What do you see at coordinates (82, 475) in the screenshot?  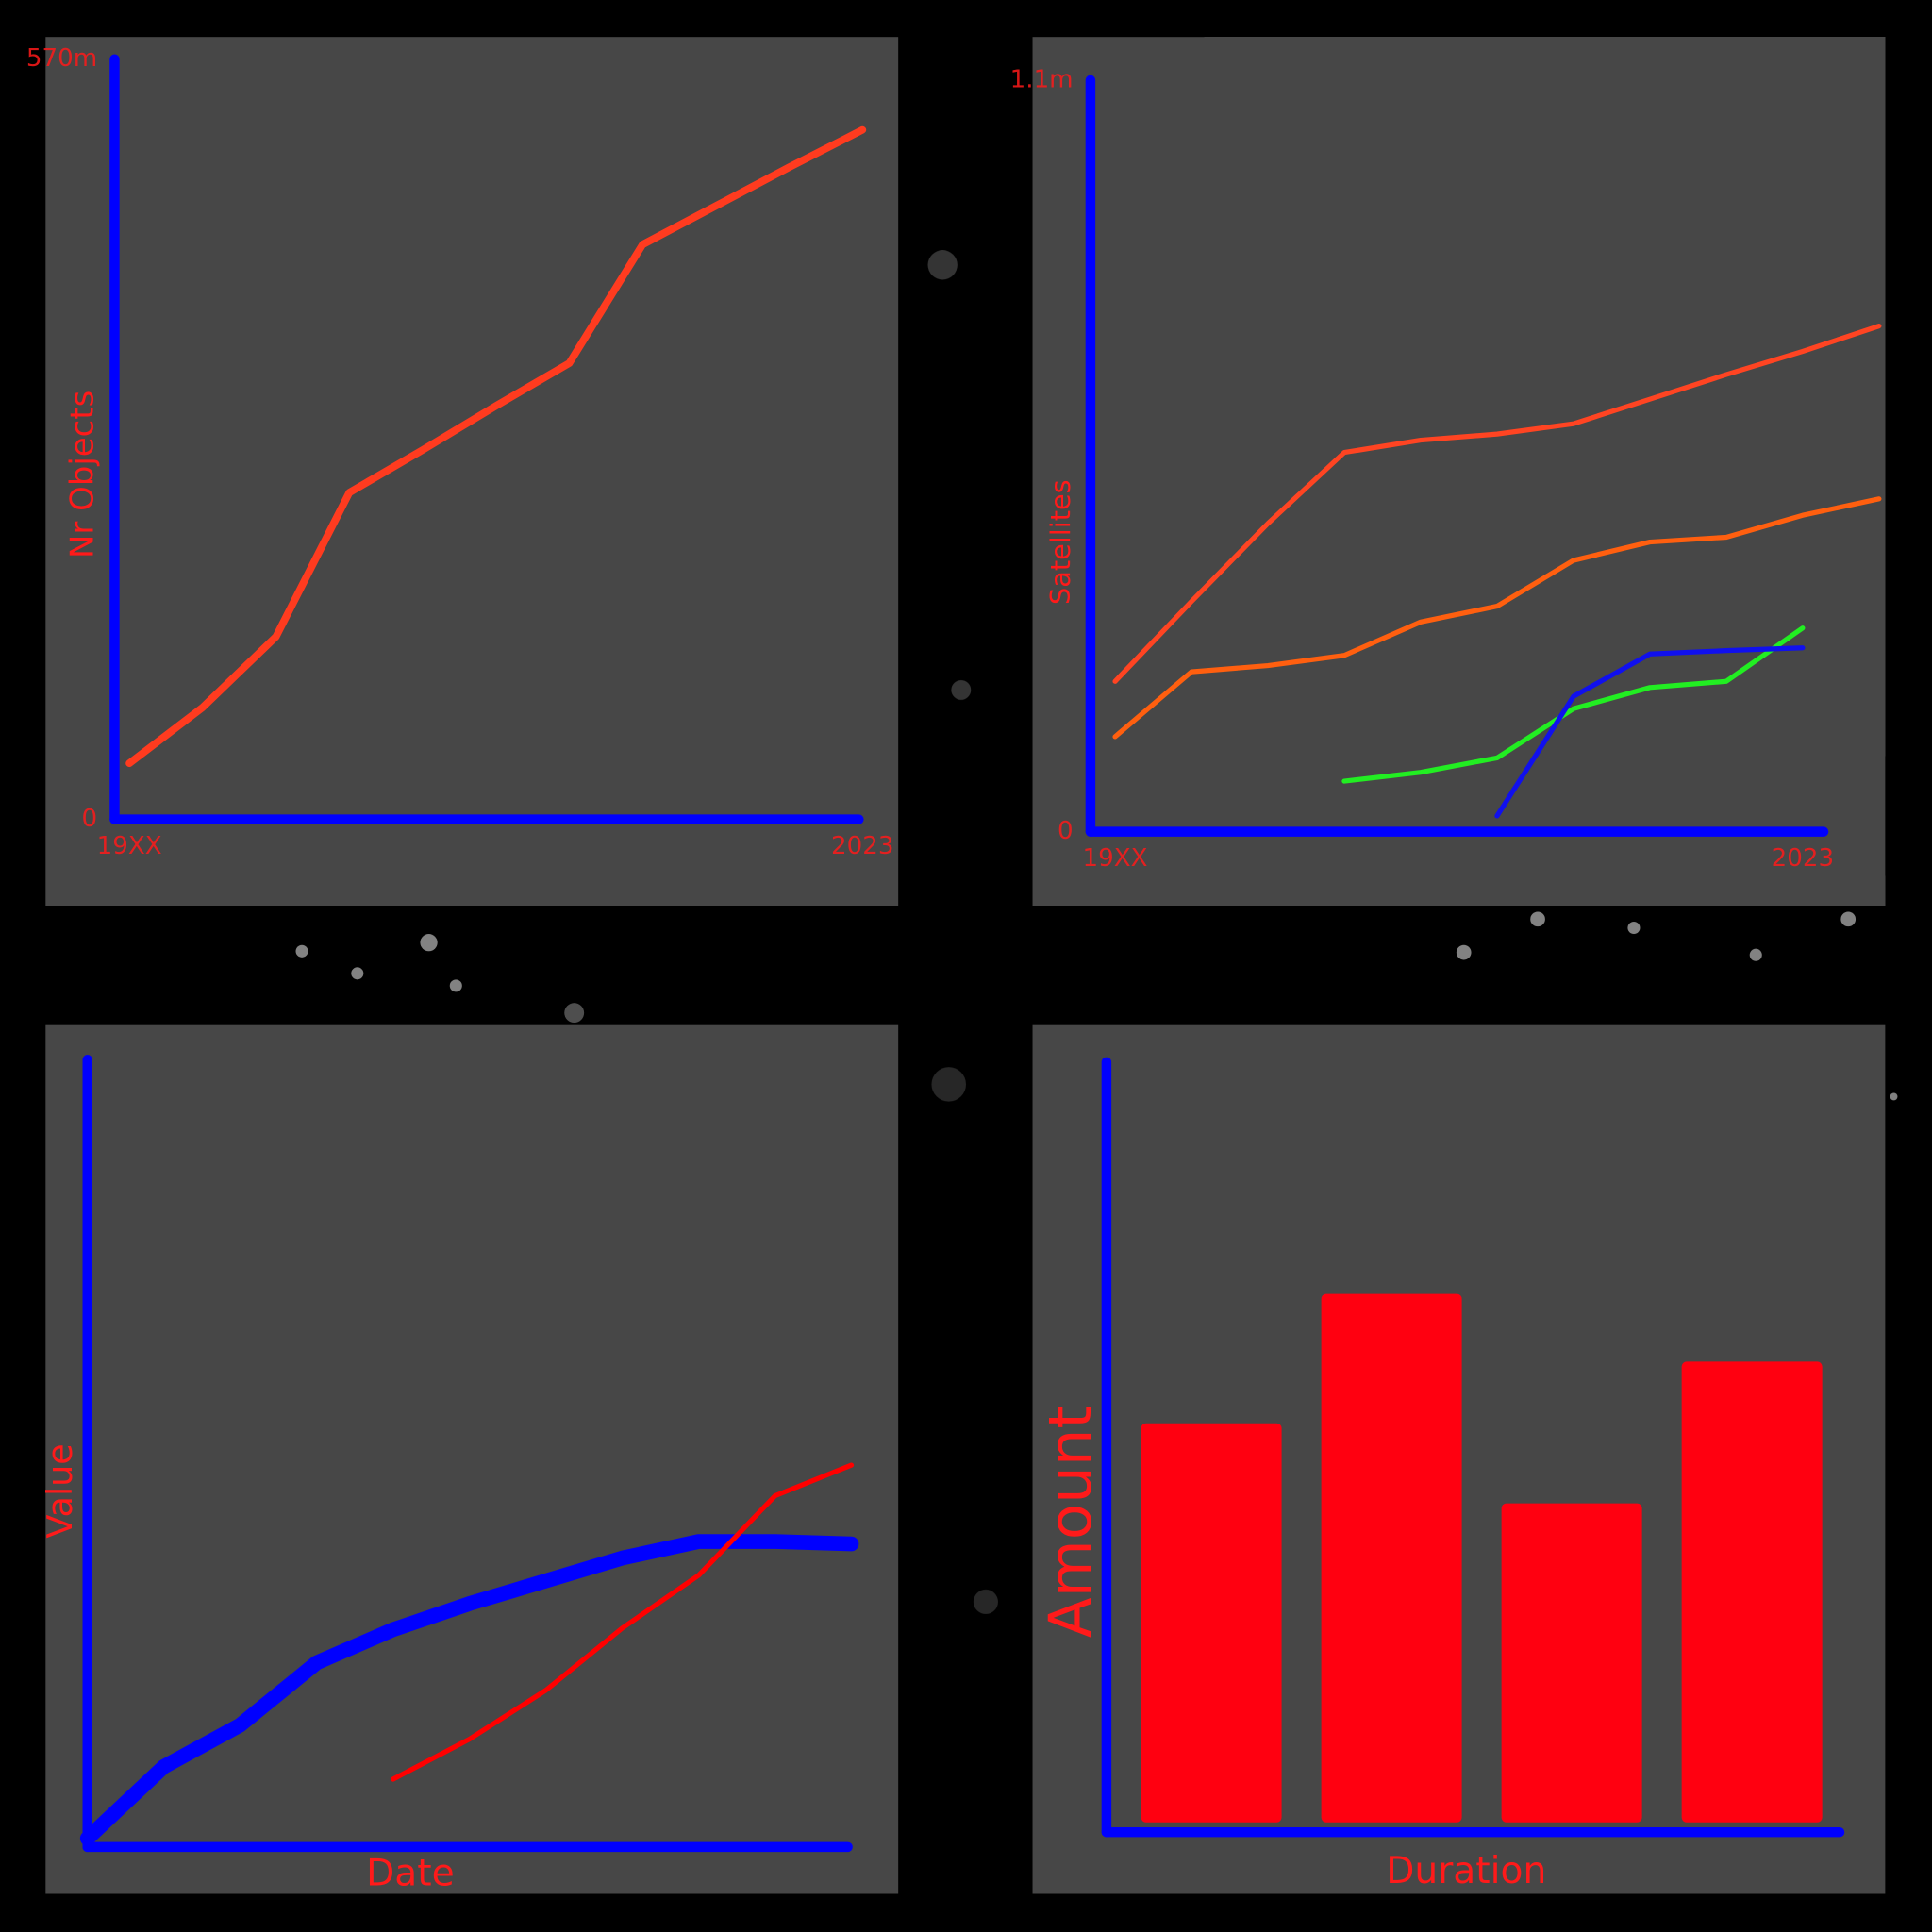 I see `y-axis-label: Nr Objects` at bounding box center [82, 475].